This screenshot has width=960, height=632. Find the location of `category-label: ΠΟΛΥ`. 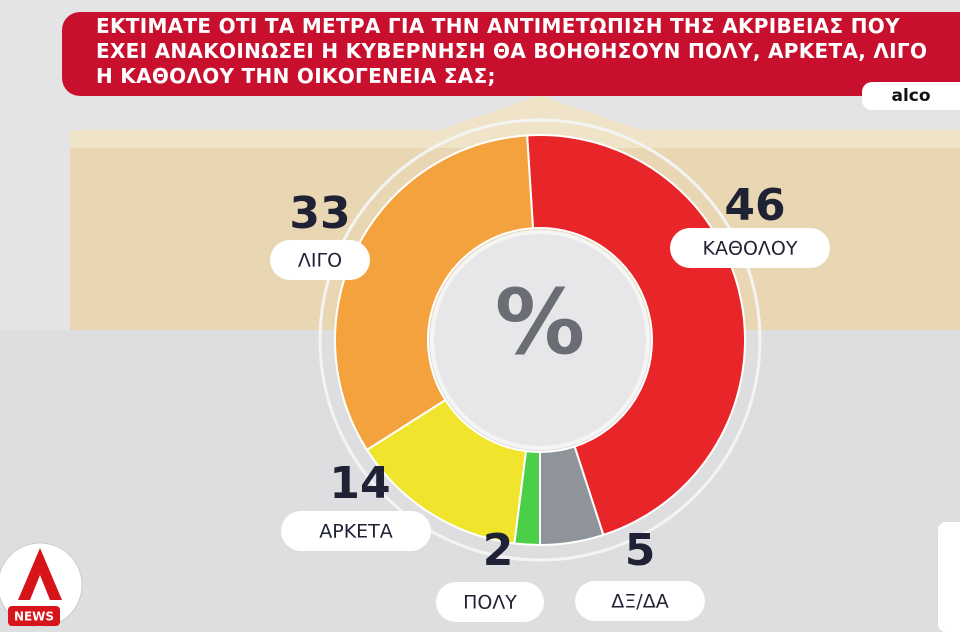

category-label: ΠΟΛΥ is located at coordinates (490, 603).